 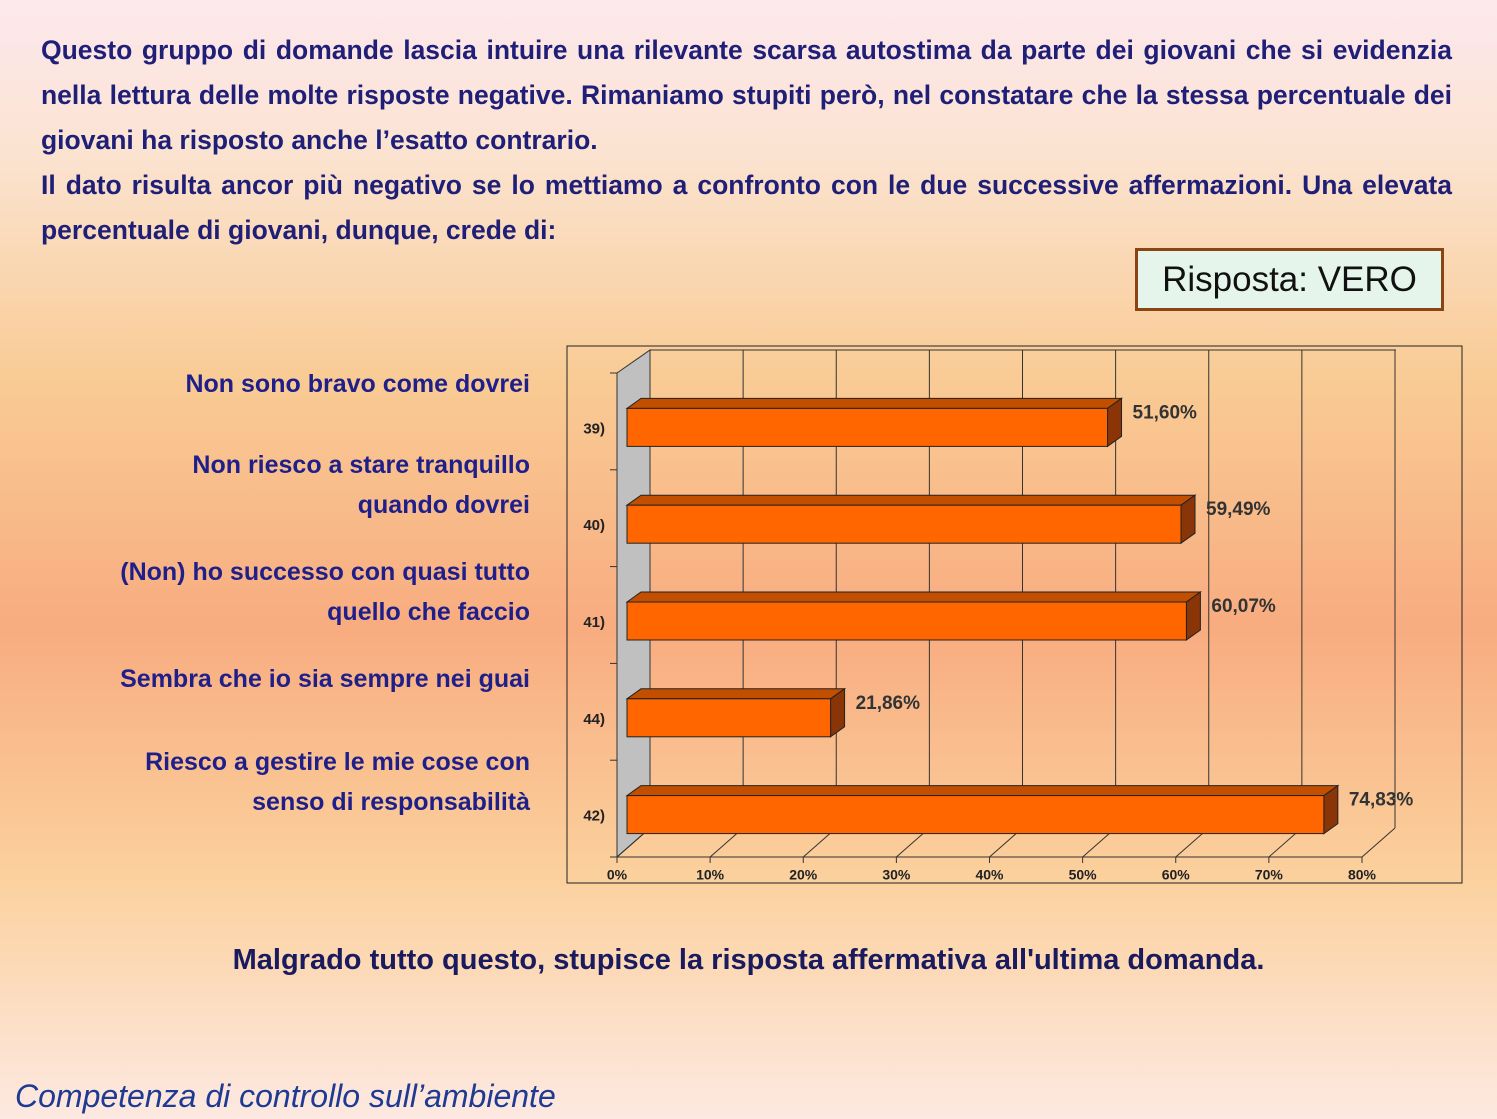 I want to click on x-tick-label: 40%, so click(x=989, y=875).